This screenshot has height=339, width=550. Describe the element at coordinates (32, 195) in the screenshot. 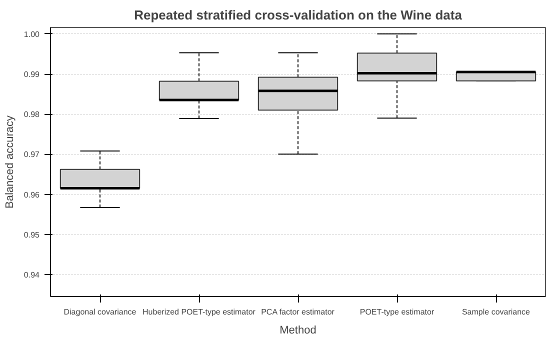

I see `y-tick-label: 0.96` at that location.